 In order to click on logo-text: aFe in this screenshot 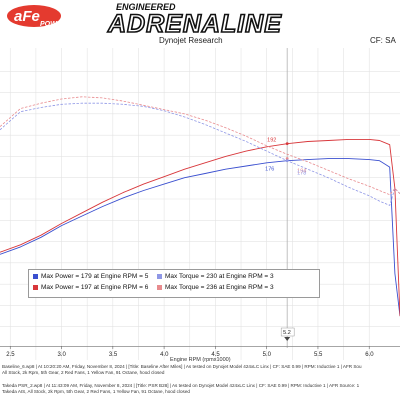, I will do `click(27, 16)`.